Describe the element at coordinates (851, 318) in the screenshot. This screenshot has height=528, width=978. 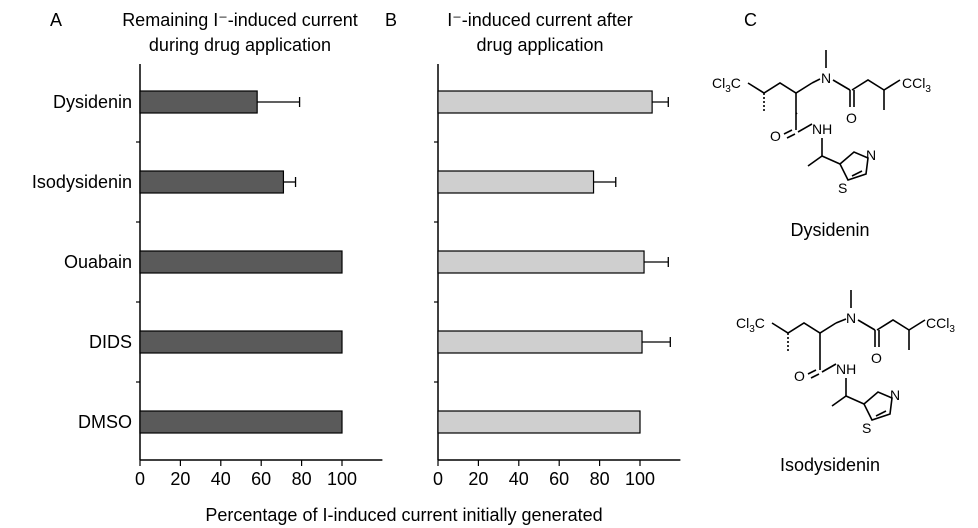
I see `isodysidenin-n-atom: N` at that location.